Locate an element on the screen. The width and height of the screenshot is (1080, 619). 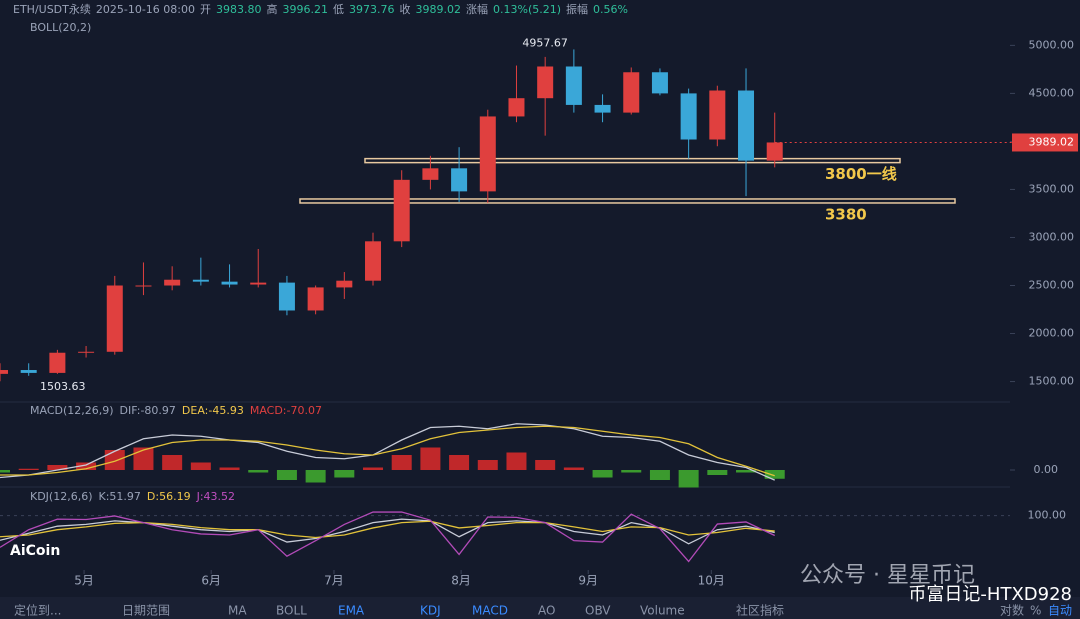
j-line is located at coordinates (387, 537).